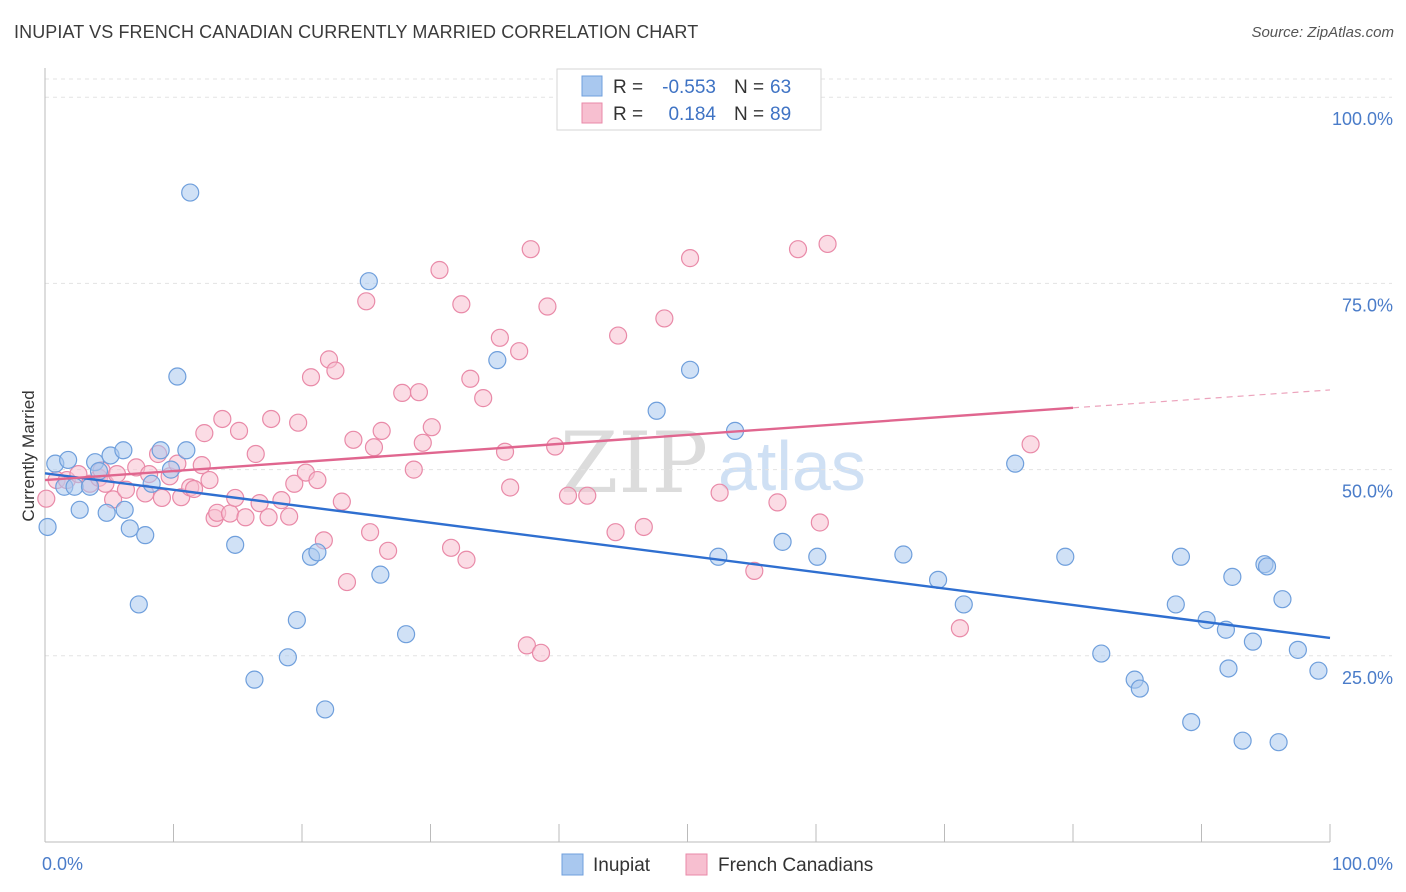 The width and height of the screenshot is (1406, 892). Describe the element at coordinates (795, 865) in the screenshot. I see `legend-entry-french-canadians: French Canadians` at that location.